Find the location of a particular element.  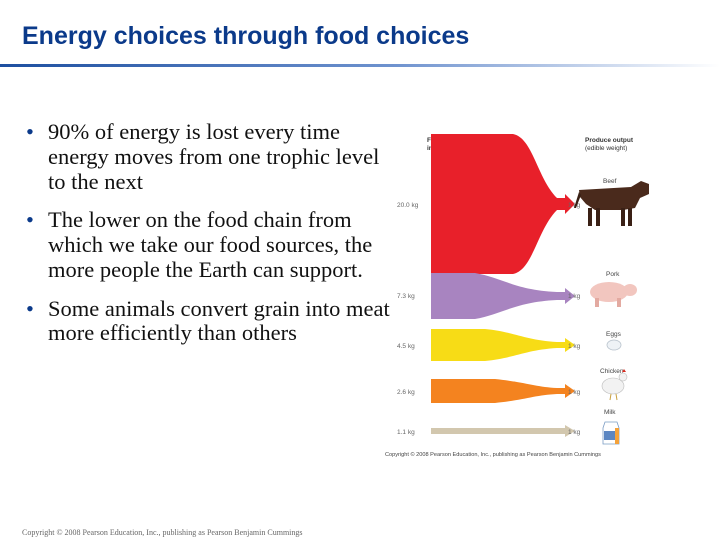

eggs-output: 1 kg is located at coordinates (574, 346).